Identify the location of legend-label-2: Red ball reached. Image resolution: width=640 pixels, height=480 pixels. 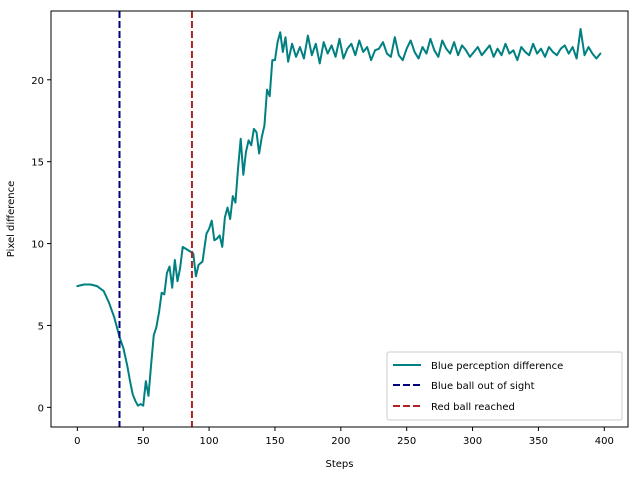
(473, 407).